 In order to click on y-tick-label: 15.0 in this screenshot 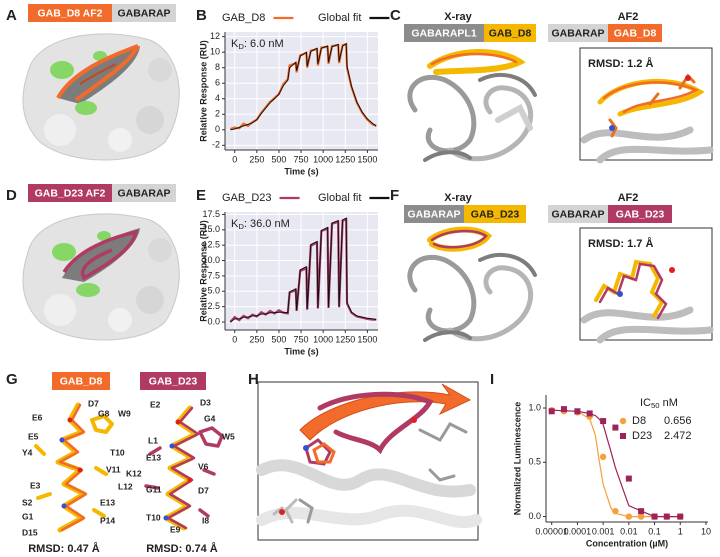, I will do `click(211, 229)`.